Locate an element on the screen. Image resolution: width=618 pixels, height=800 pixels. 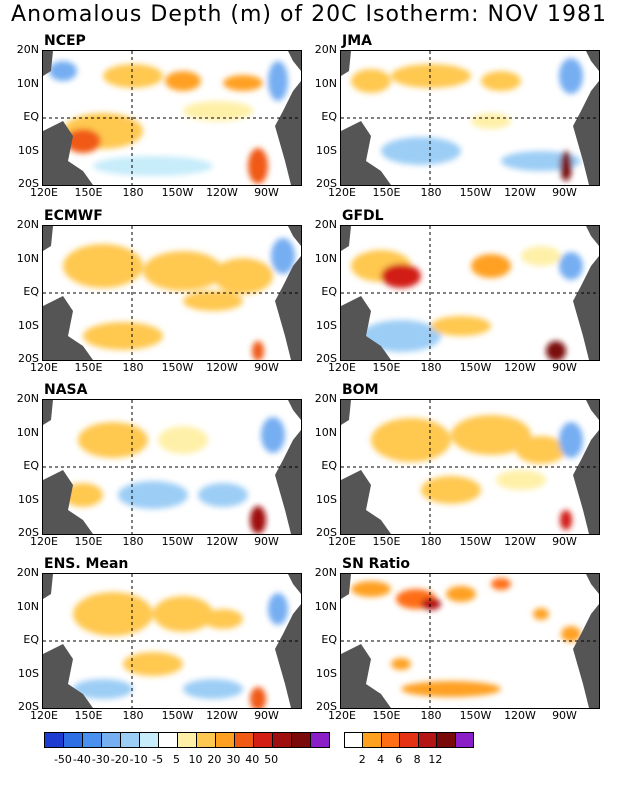
sn-ratio-colorbar is located at coordinates (409, 740).